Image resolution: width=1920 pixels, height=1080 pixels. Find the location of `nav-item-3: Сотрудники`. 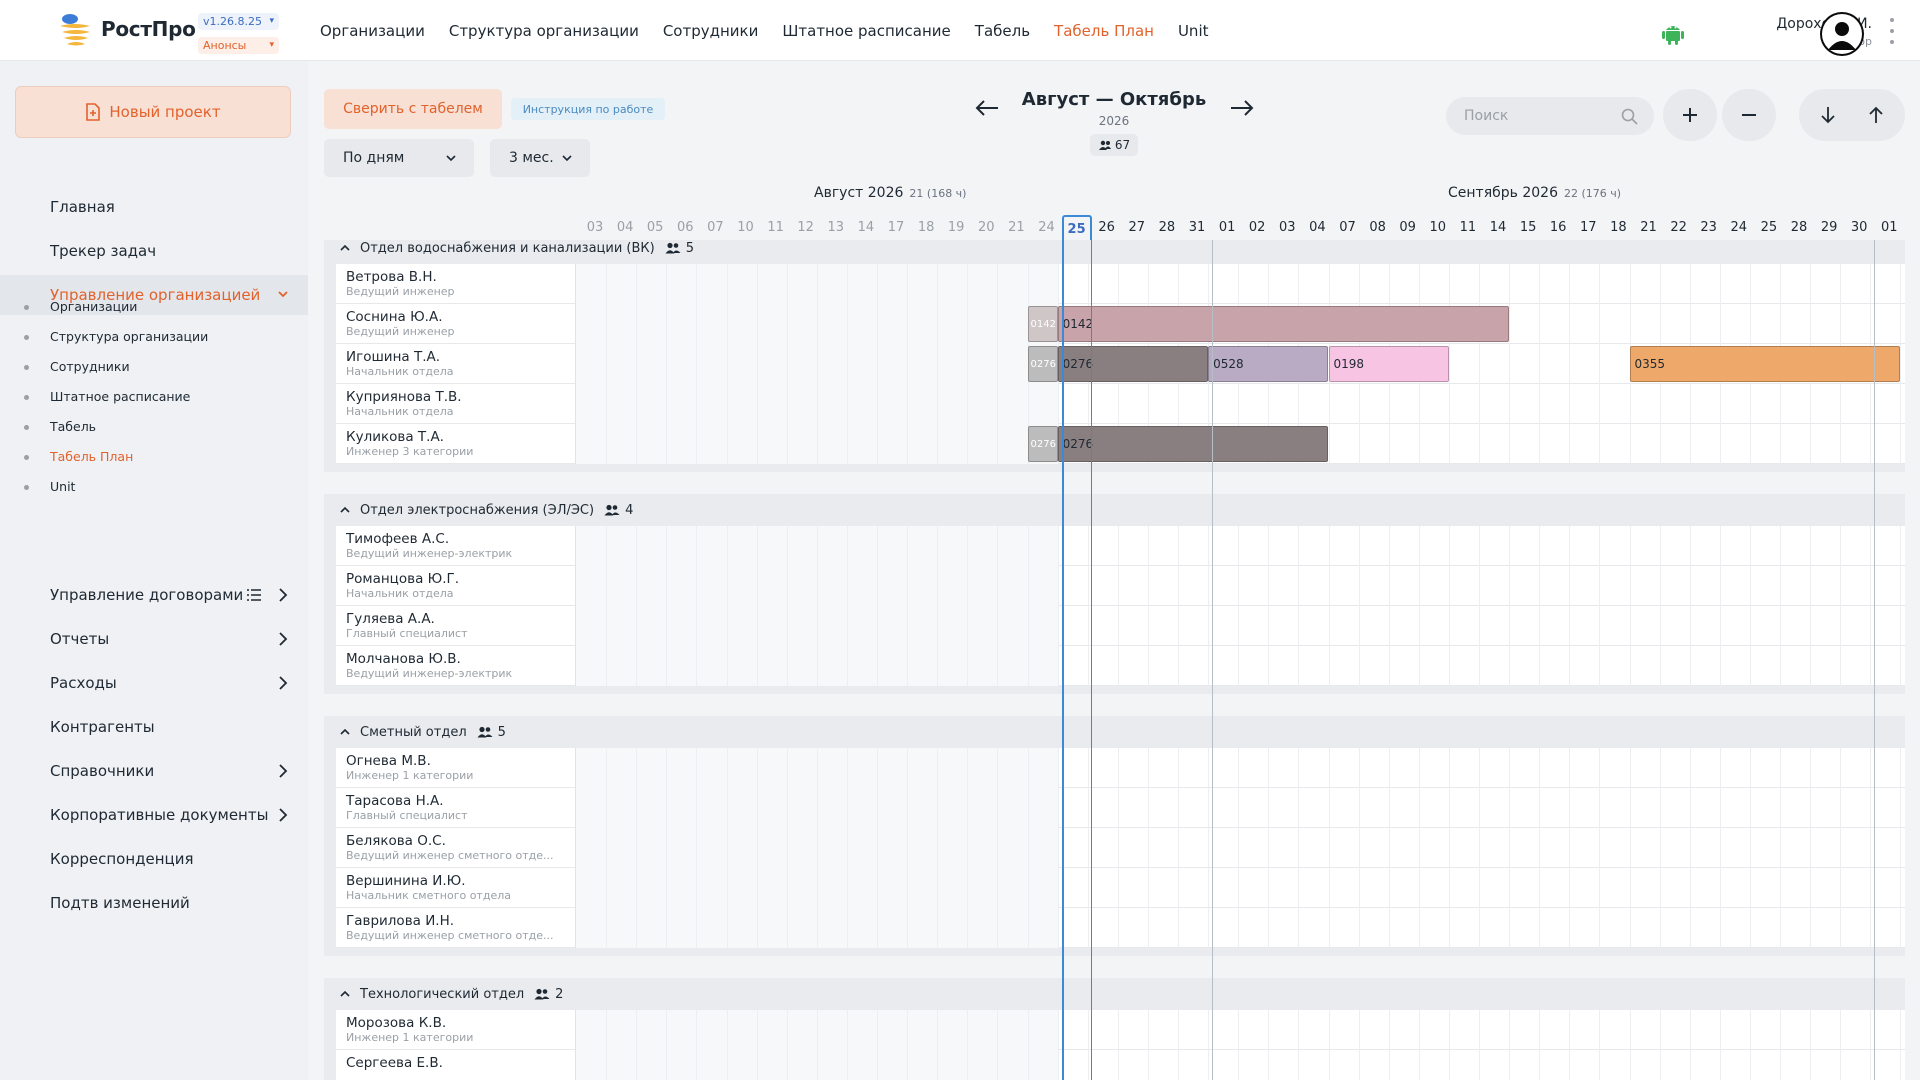

nav-item-3: Сотрудники is located at coordinates (710, 30).